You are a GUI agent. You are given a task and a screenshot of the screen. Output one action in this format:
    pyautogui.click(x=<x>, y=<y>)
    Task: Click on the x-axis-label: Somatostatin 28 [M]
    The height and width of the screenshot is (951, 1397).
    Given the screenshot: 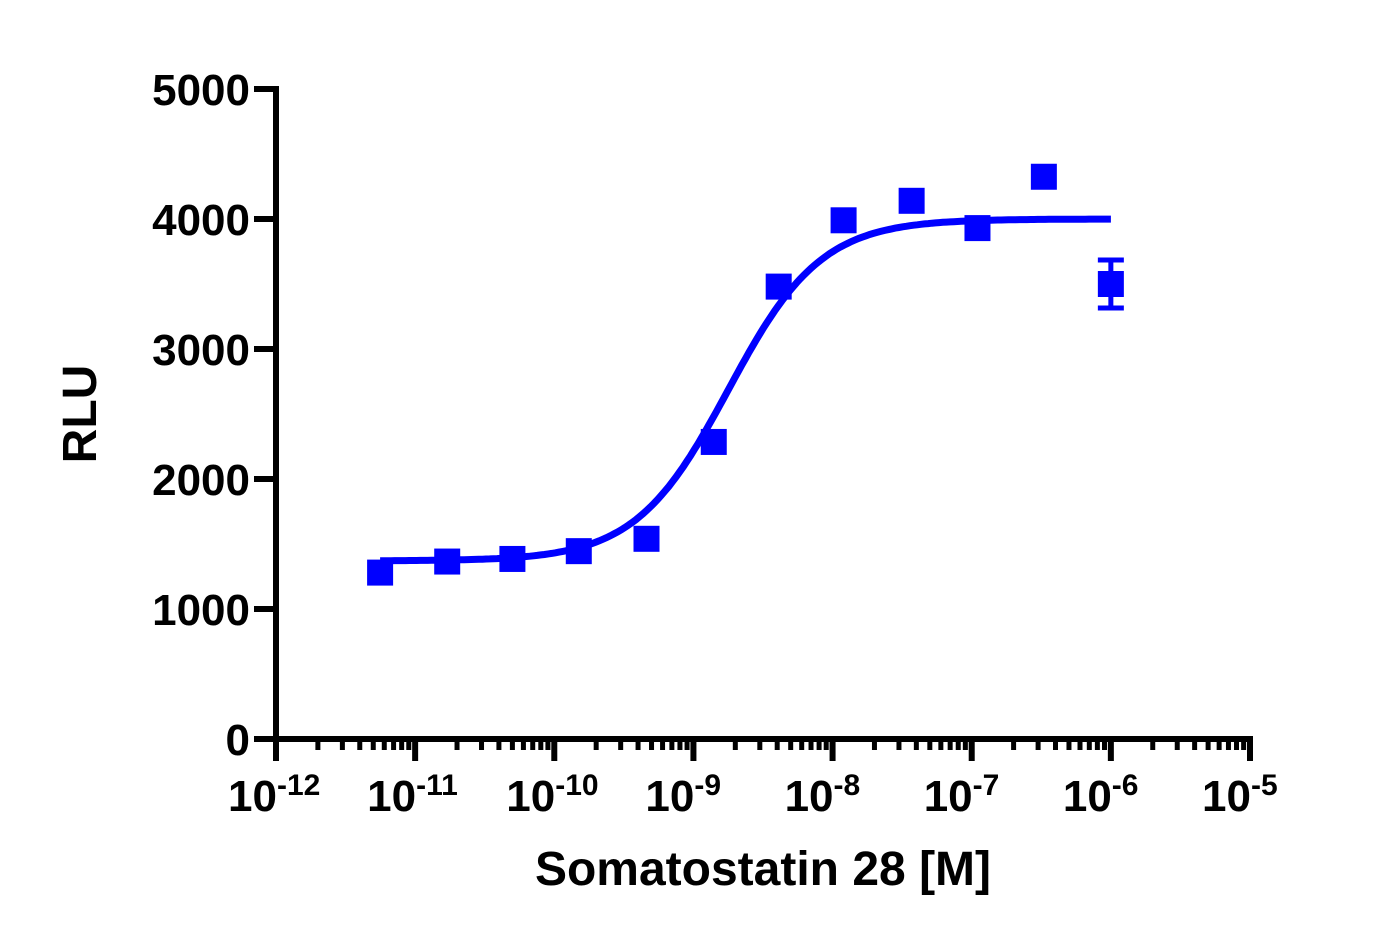 What is the action you would take?
    pyautogui.click(x=763, y=869)
    